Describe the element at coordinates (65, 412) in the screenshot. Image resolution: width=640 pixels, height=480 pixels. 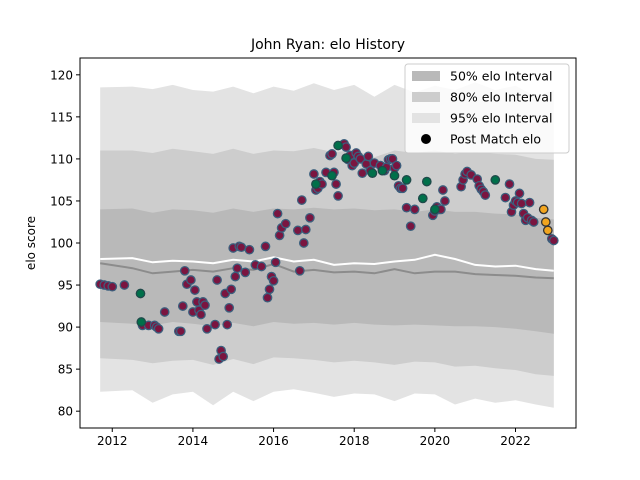
I see `y-tick-label: 80` at that location.